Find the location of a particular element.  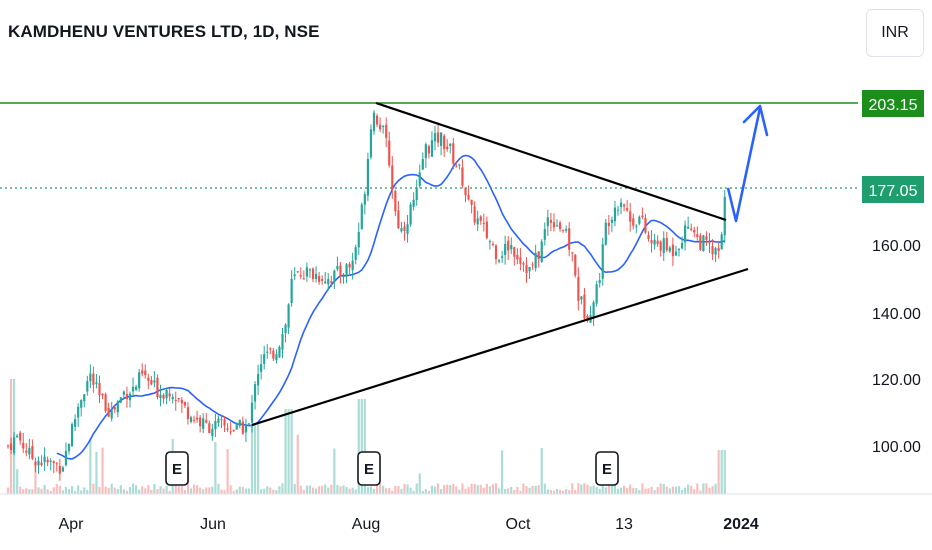

x-tick-label: Jun is located at coordinates (213, 524).